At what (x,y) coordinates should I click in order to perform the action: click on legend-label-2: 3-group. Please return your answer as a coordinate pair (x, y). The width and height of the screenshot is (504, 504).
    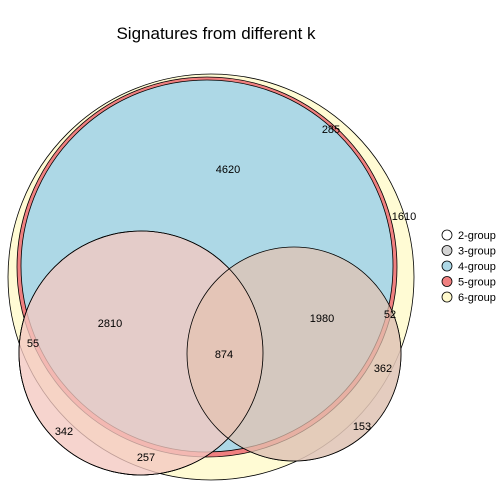
    Looking at the image, I should click on (477, 252).